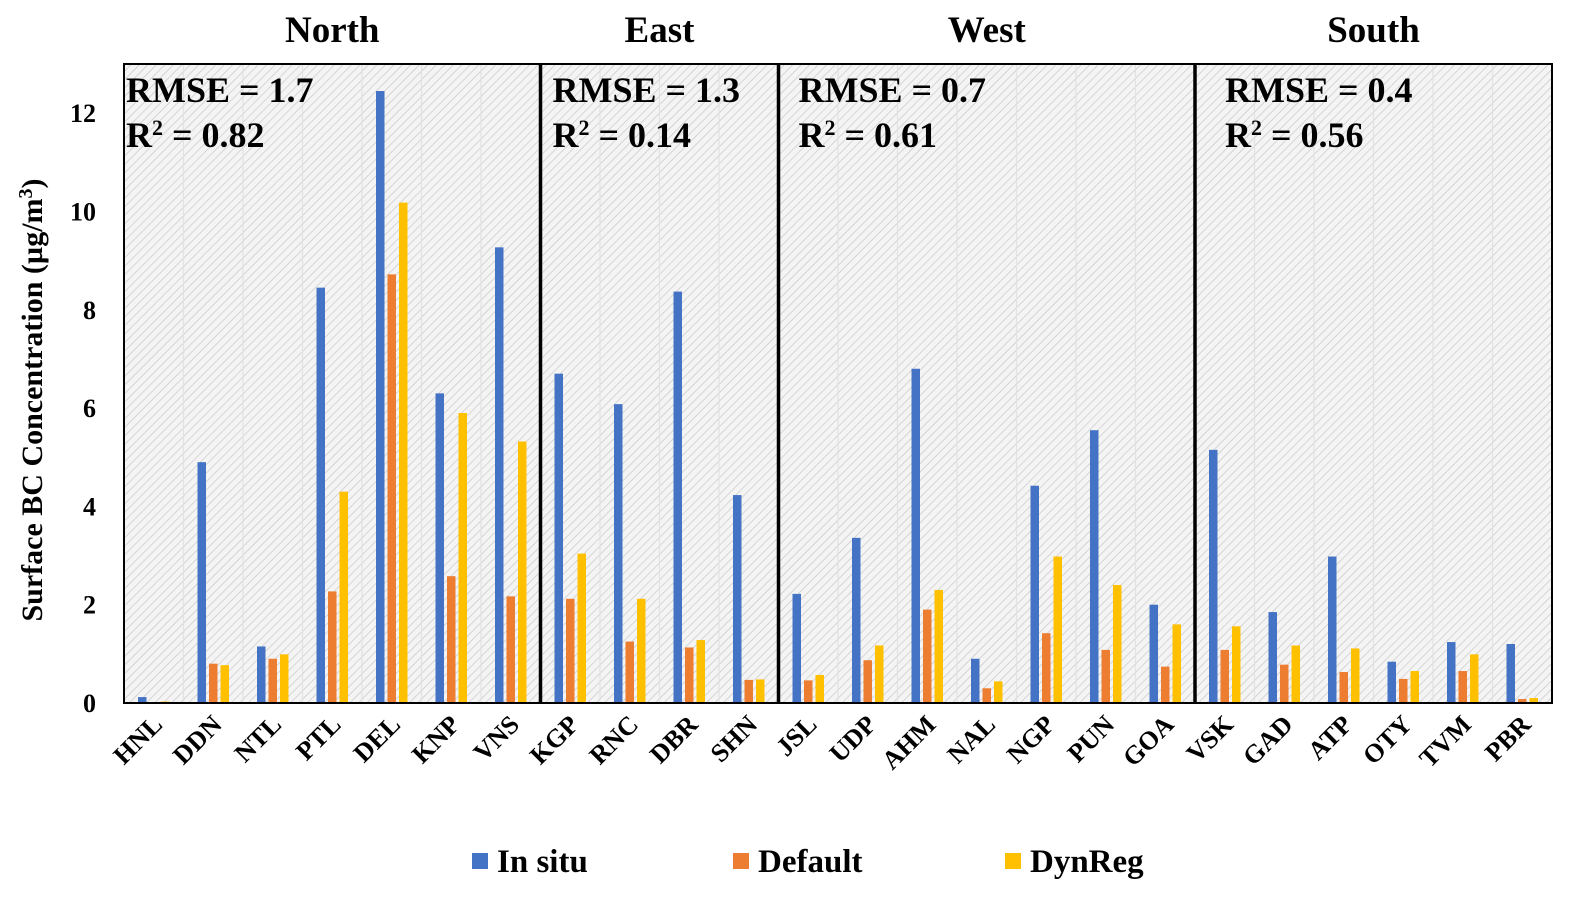  Describe the element at coordinates (570, 650) in the screenshot. I see `bar-default-kgp` at that location.